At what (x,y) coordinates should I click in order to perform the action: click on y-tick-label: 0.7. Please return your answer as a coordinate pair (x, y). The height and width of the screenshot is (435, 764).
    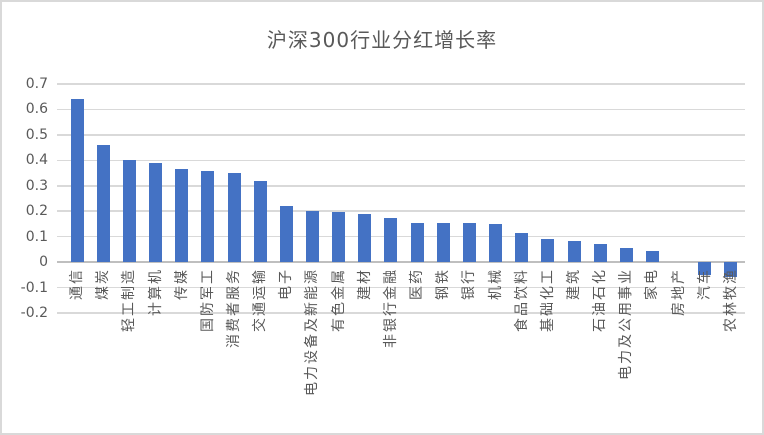
    Looking at the image, I should click on (36, 84).